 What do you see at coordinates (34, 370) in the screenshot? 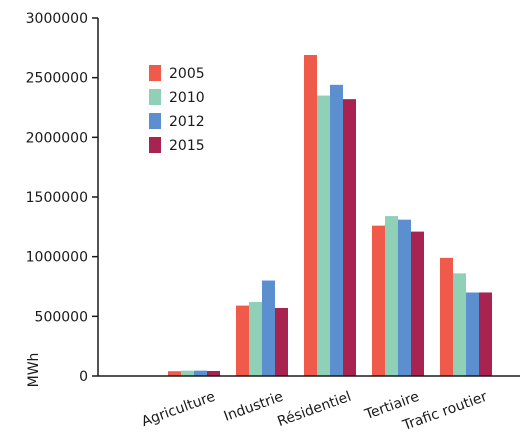
I see `y-axis-label: MWh` at bounding box center [34, 370].